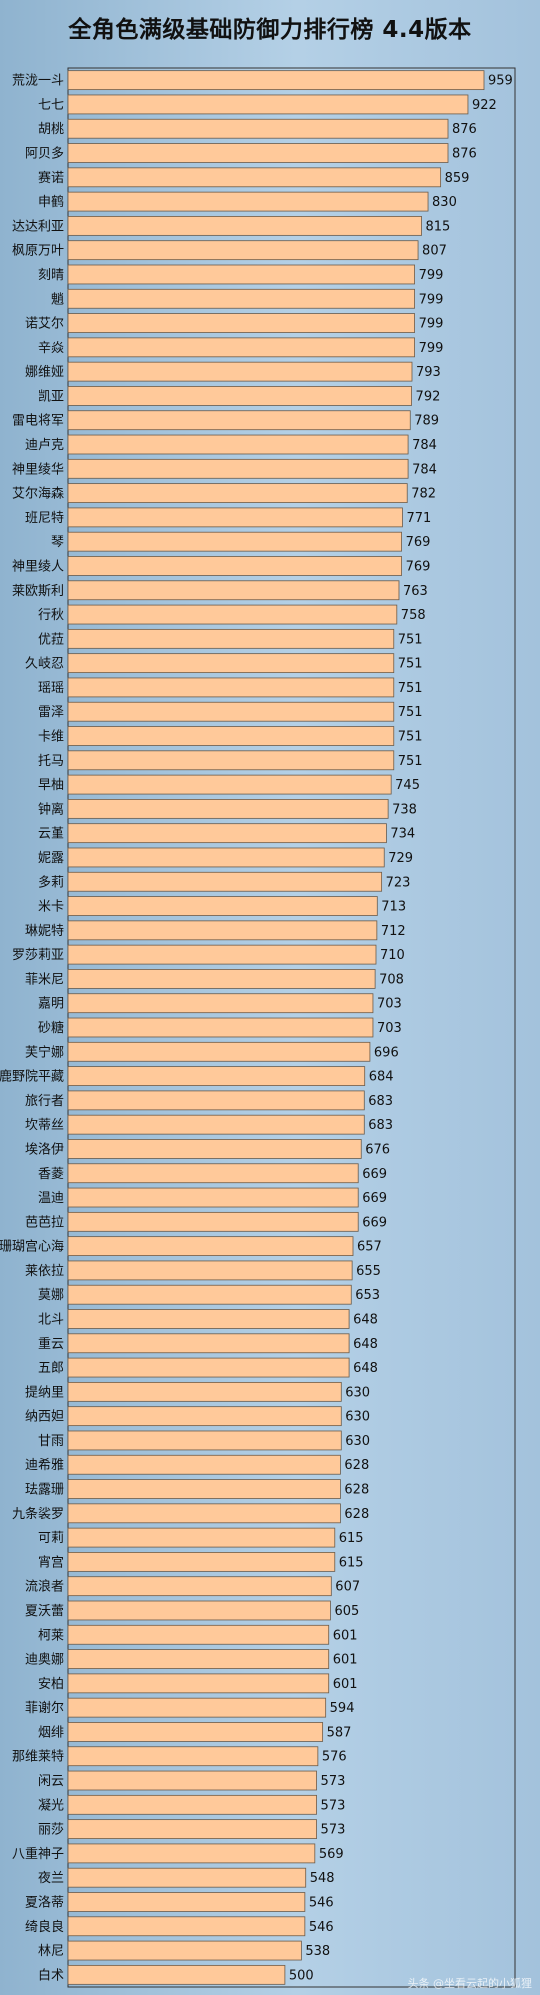  What do you see at coordinates (301, 1975) in the screenshot?
I see `value-label: 500` at bounding box center [301, 1975].